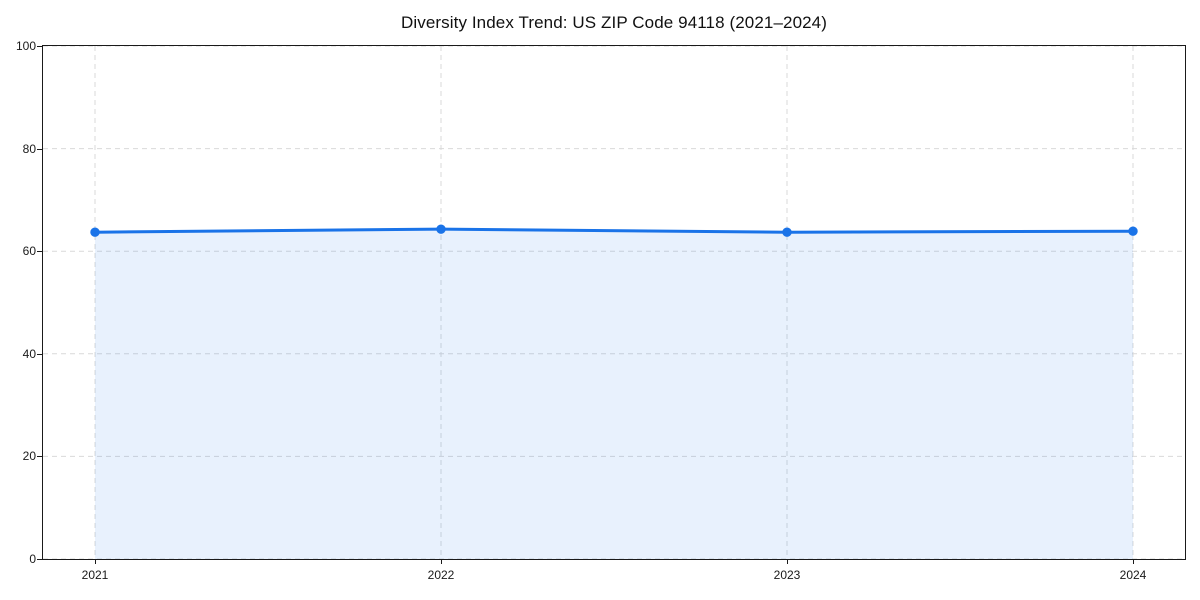 The height and width of the screenshot is (600, 1200). I want to click on y-tick-label: 100, so click(25, 46).